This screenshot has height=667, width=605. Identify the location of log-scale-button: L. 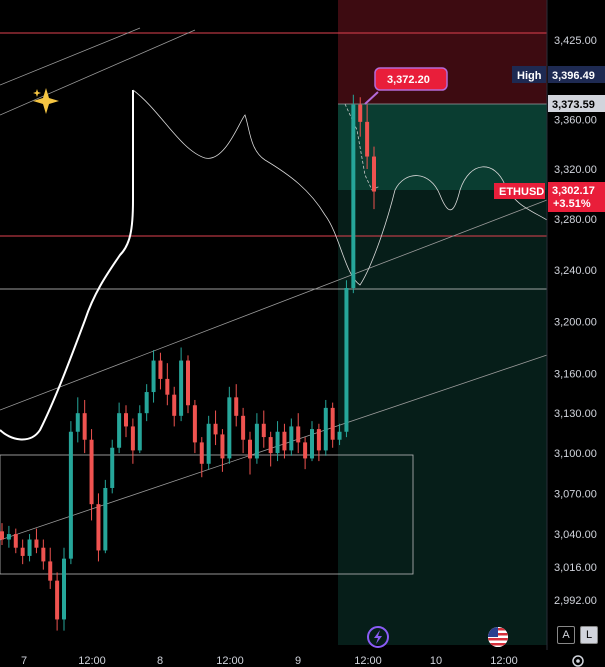
(589, 635).